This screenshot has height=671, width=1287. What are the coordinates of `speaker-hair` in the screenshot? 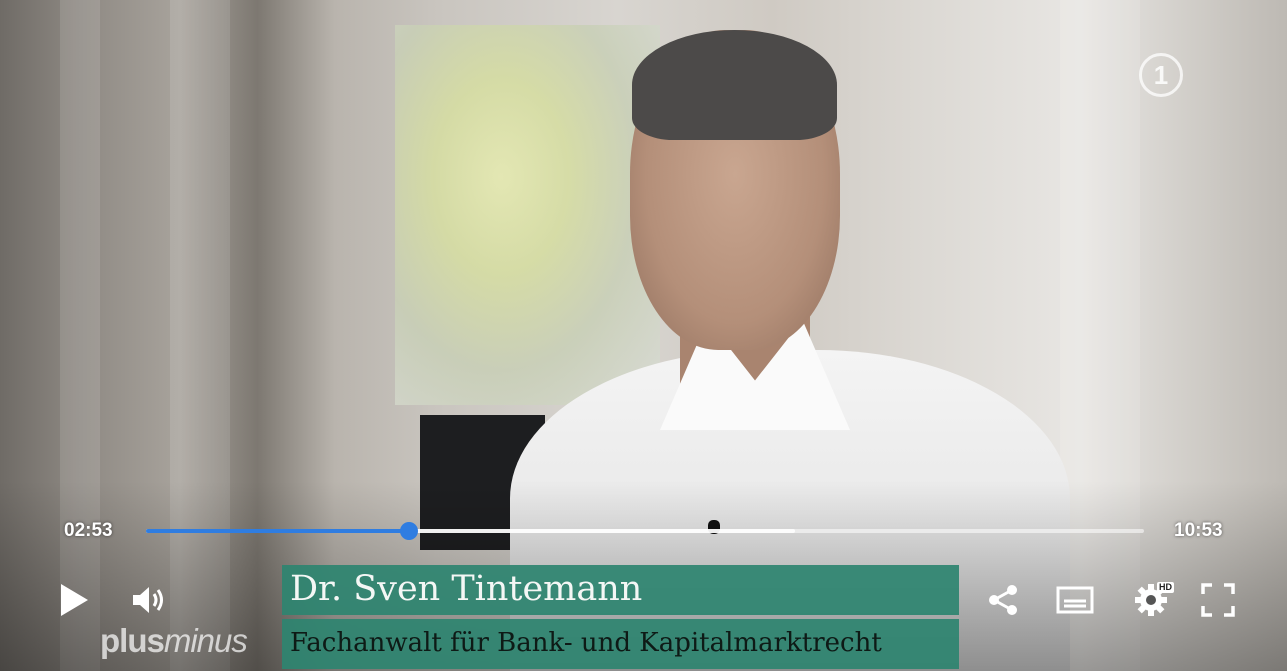 It's located at (734, 85).